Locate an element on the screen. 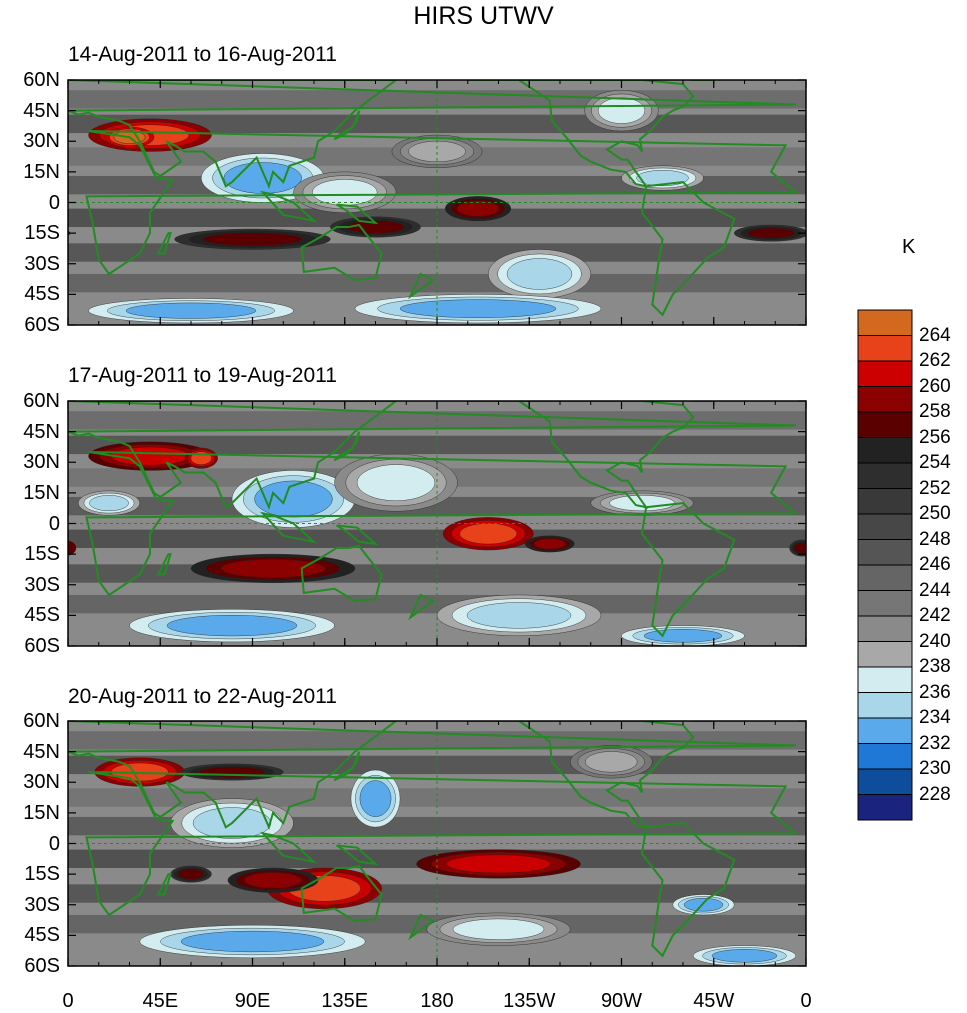 This screenshot has width=967, height=1013. x-tick-label: 90W is located at coordinates (621, 1001).